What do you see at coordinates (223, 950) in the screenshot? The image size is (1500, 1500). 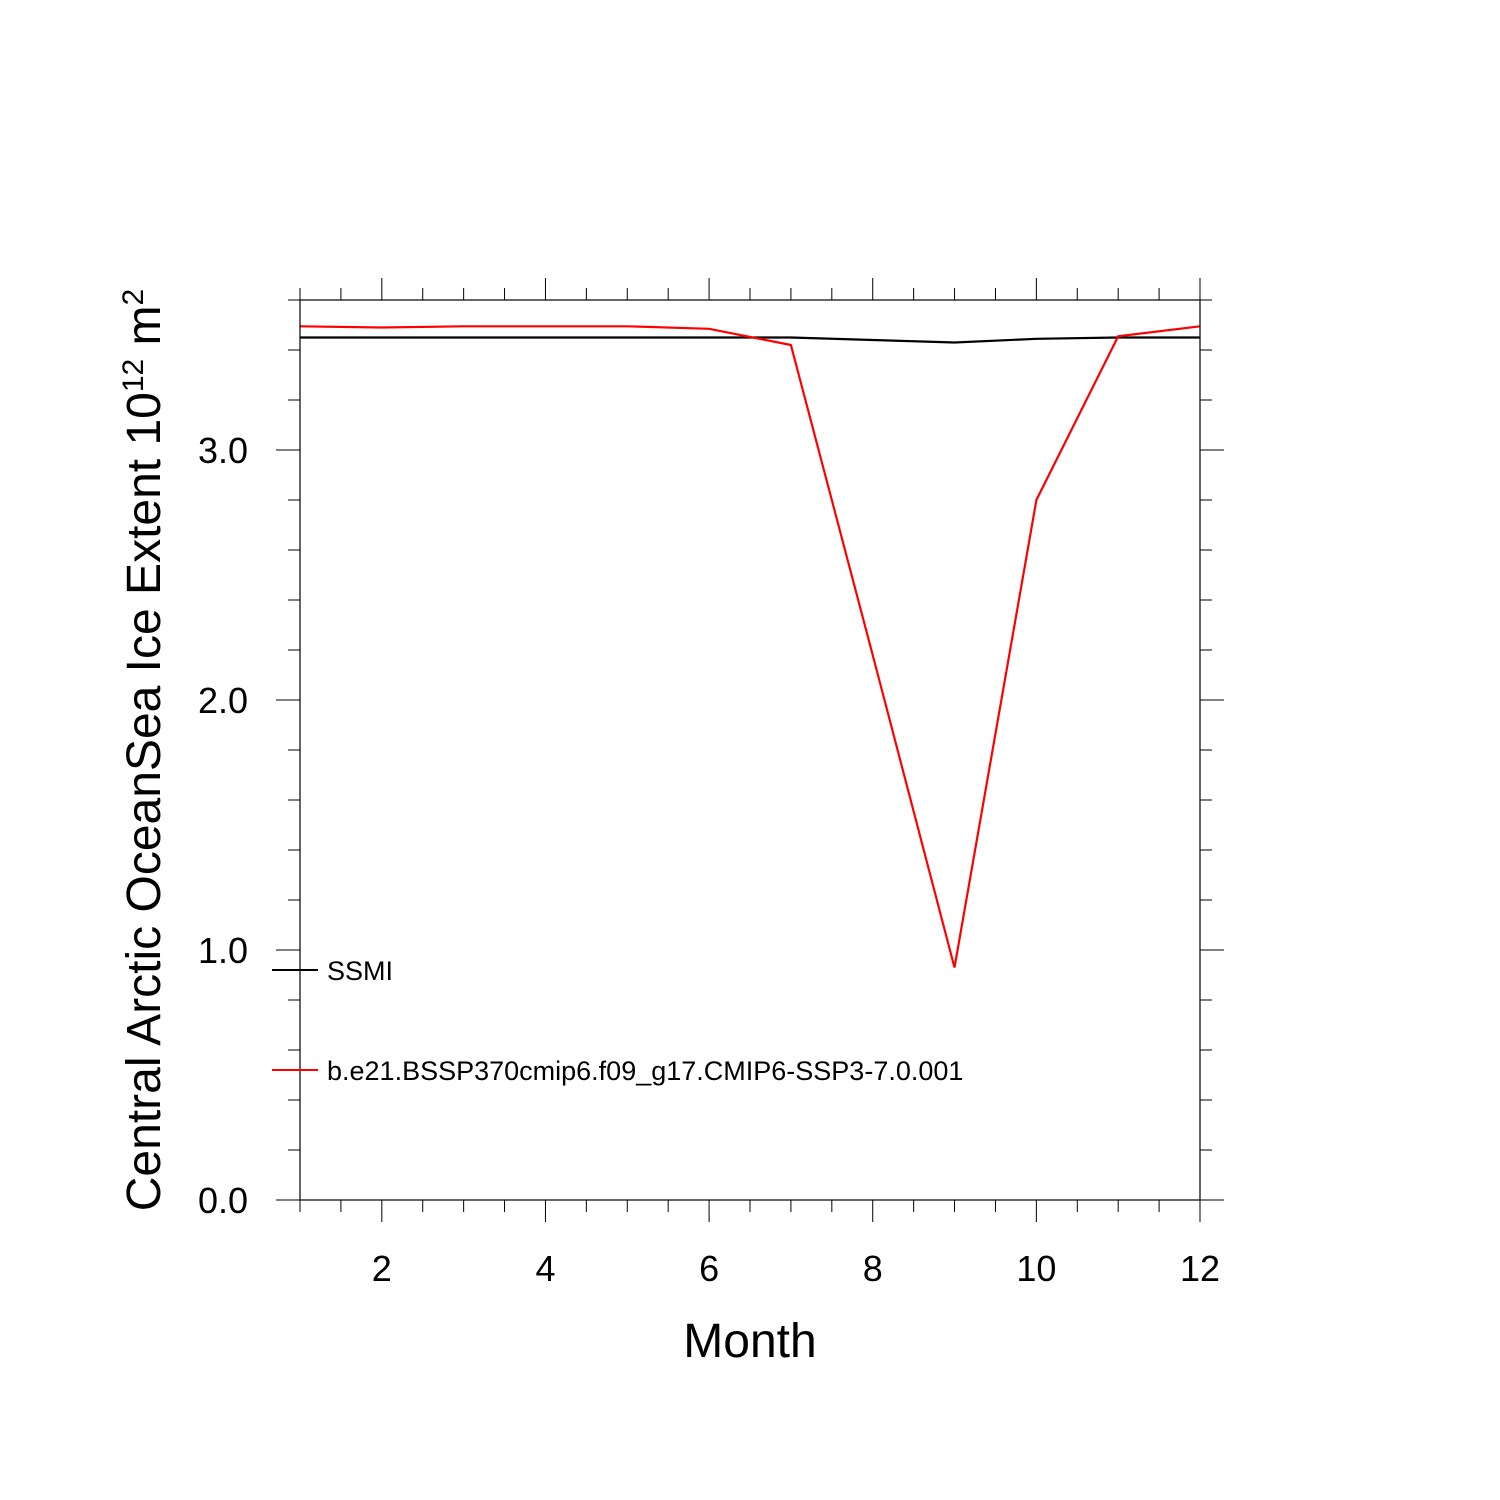 I see `y-tick-label: 1.0` at bounding box center [223, 950].